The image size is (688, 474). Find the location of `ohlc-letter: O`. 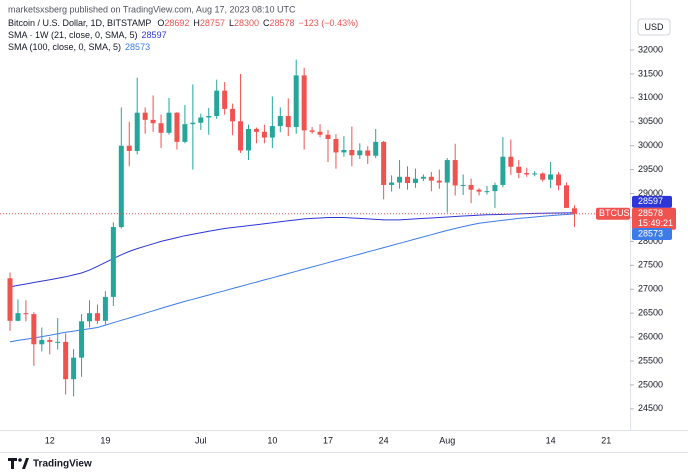

ohlc-letter: O is located at coordinates (160, 23).